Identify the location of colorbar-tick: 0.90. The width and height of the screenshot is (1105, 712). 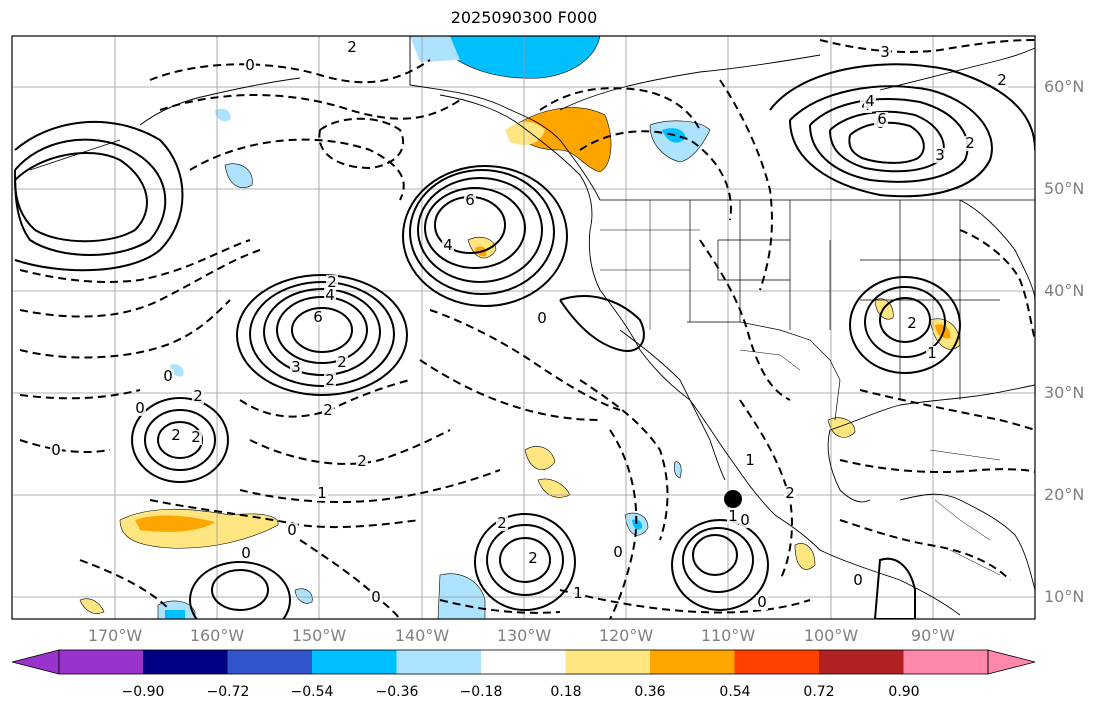
(904, 692).